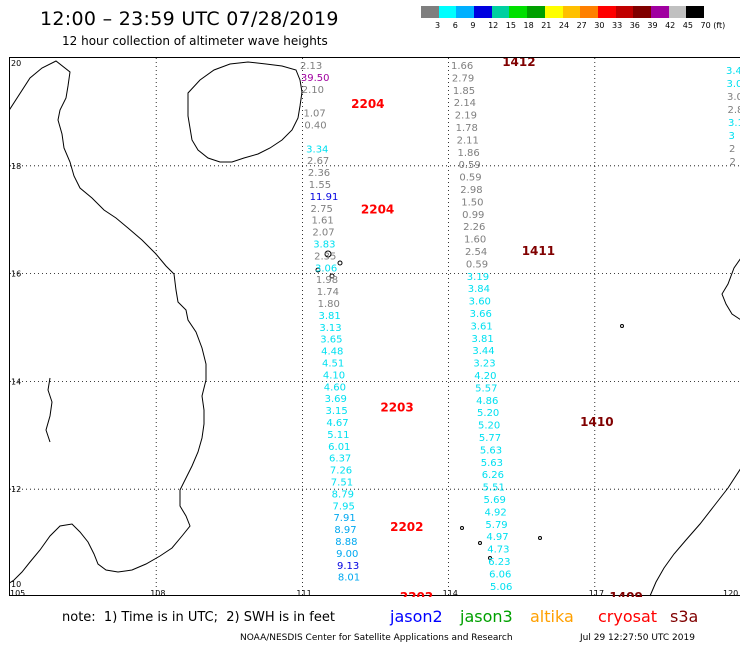 This screenshot has width=740, height=650. I want to click on swh-value: 39.50, so click(315, 78).